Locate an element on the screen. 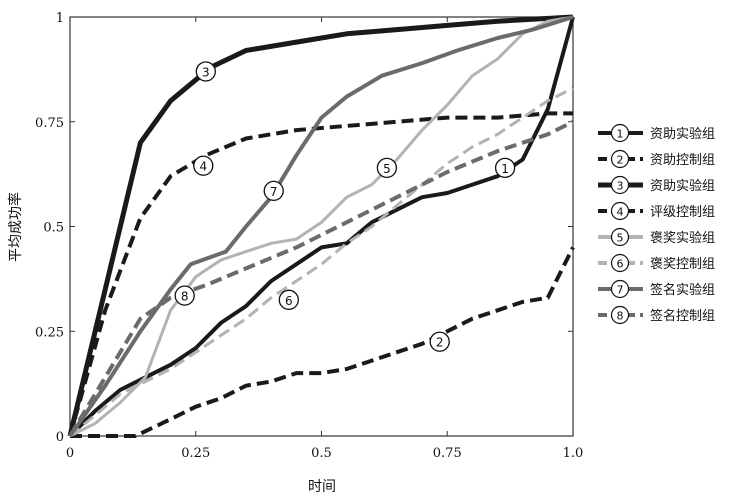 The height and width of the screenshot is (504, 735). legend-label: 签名控制组 is located at coordinates (682, 316).